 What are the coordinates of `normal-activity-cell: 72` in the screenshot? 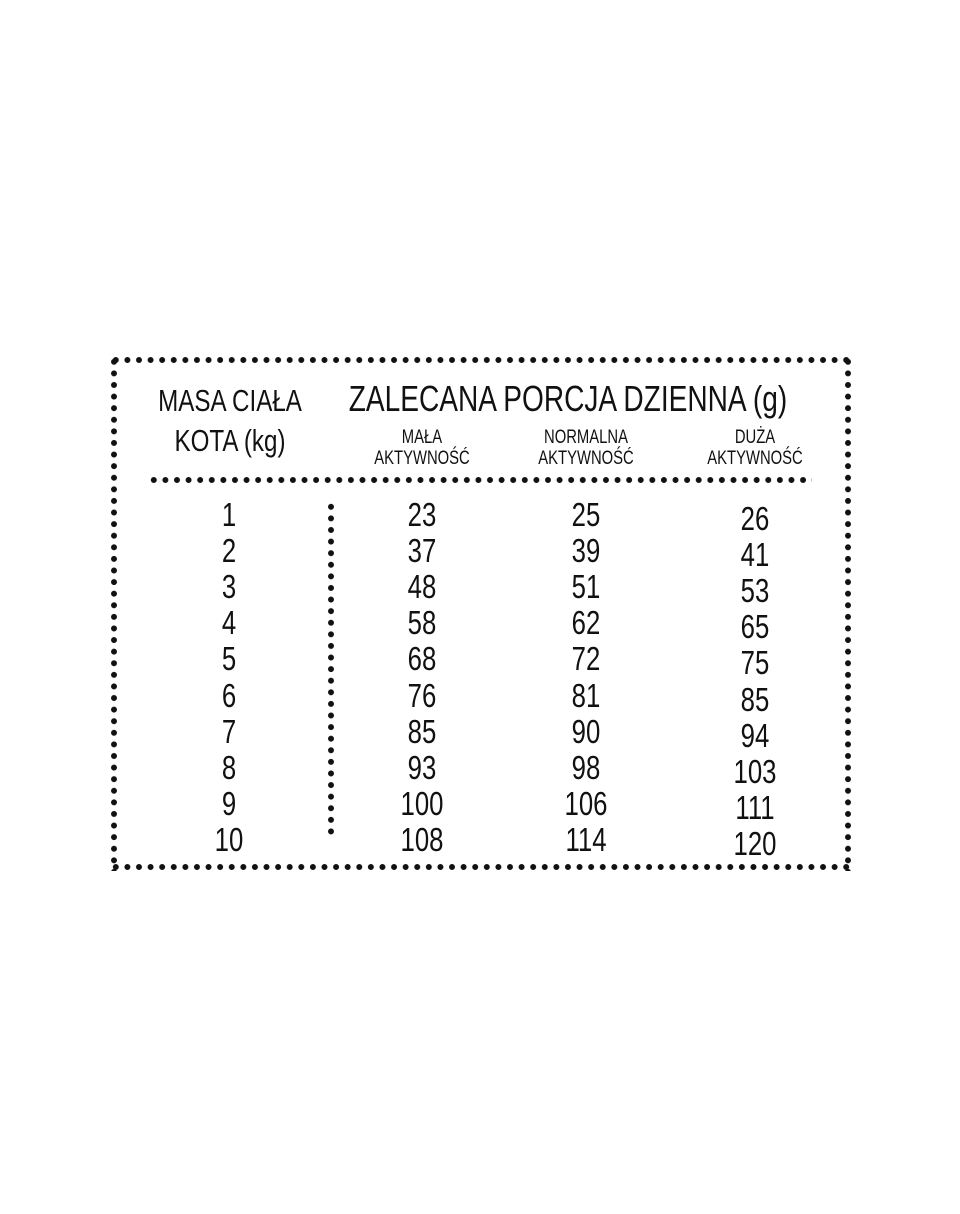 It's located at (586, 659).